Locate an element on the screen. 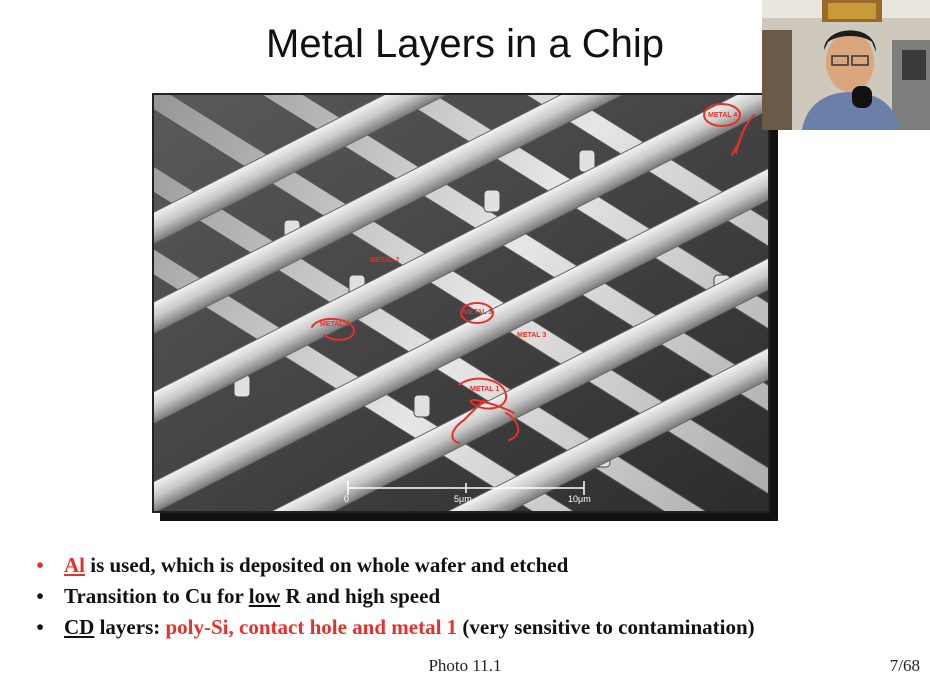 Image resolution: width=930 pixels, height=696 pixels. photo-caption: Photo 11.1 is located at coordinates (465, 665).